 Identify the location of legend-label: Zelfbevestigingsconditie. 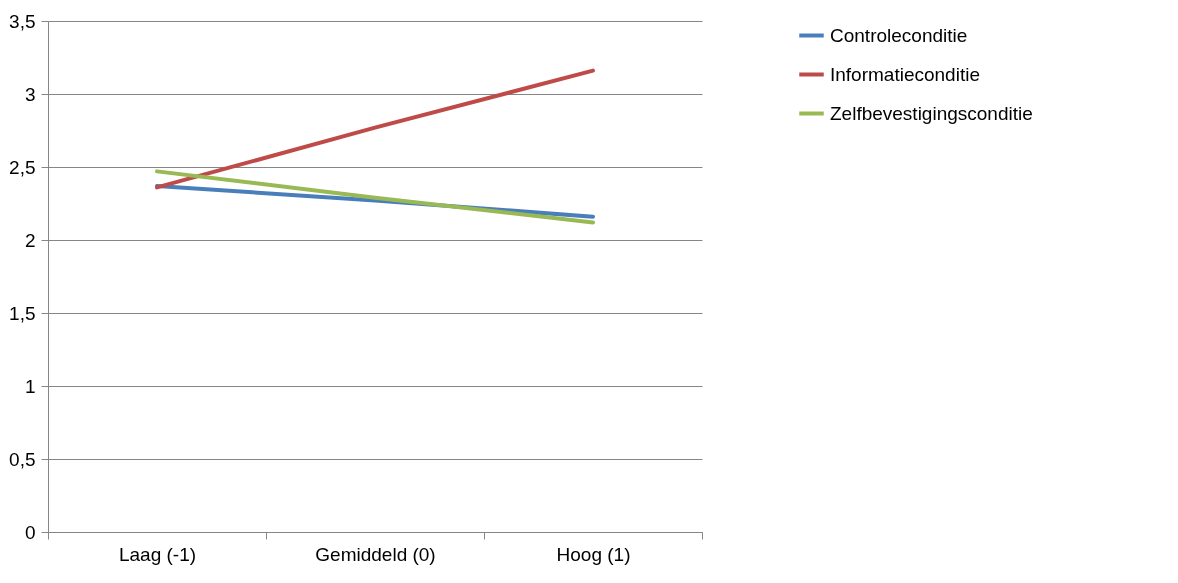
(931, 113).